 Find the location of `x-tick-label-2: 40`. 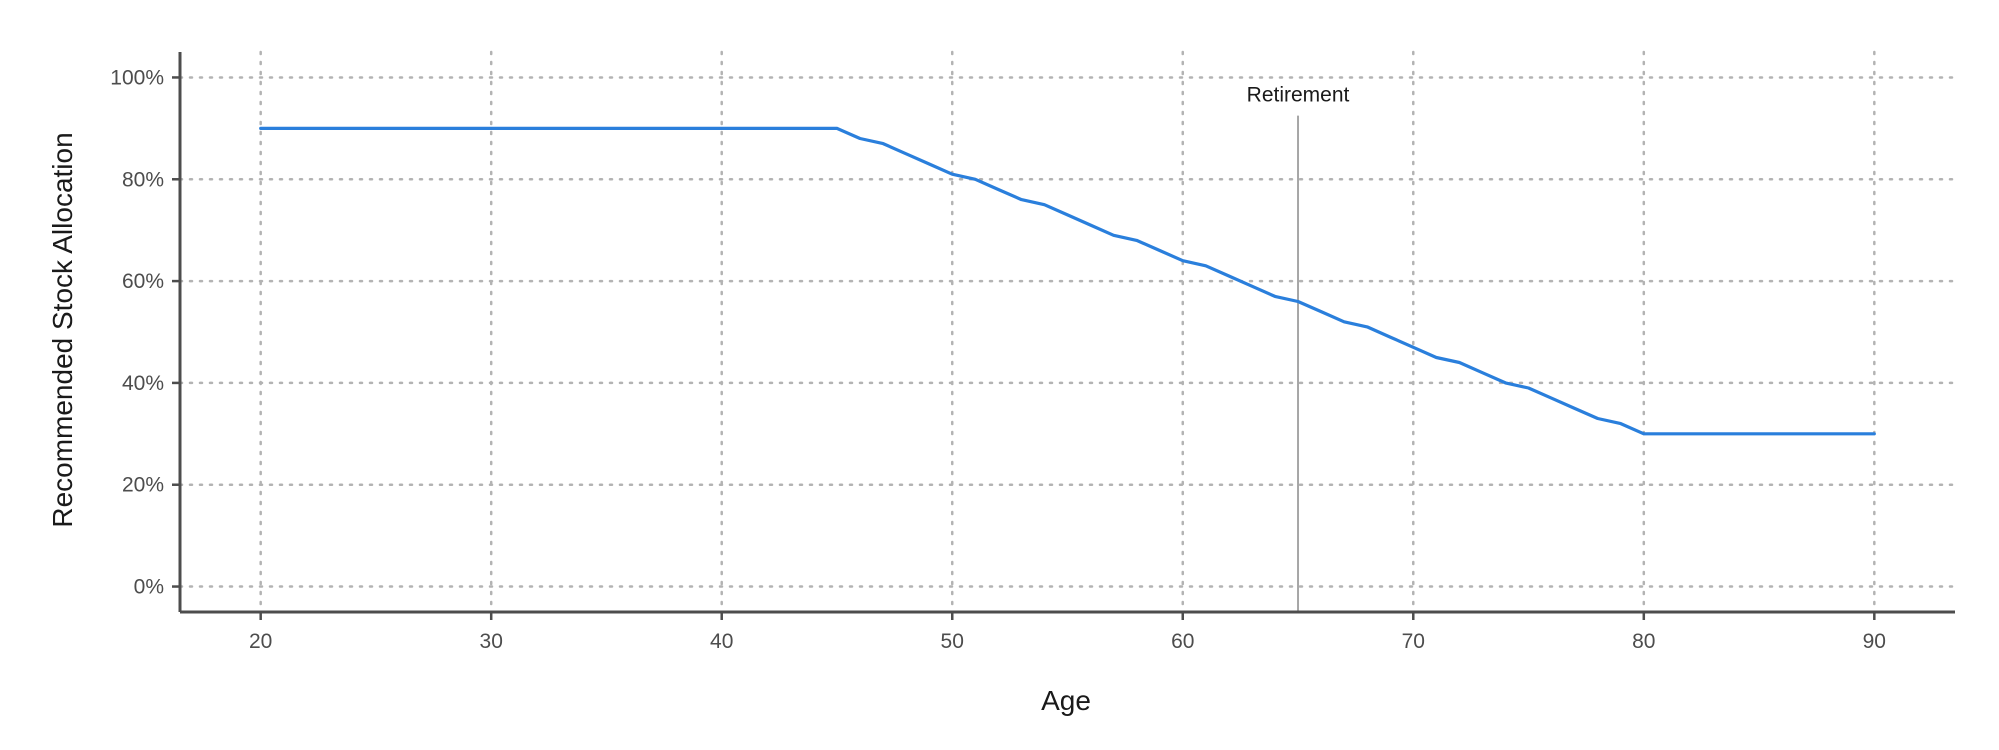

x-tick-label-2: 40 is located at coordinates (721, 641).